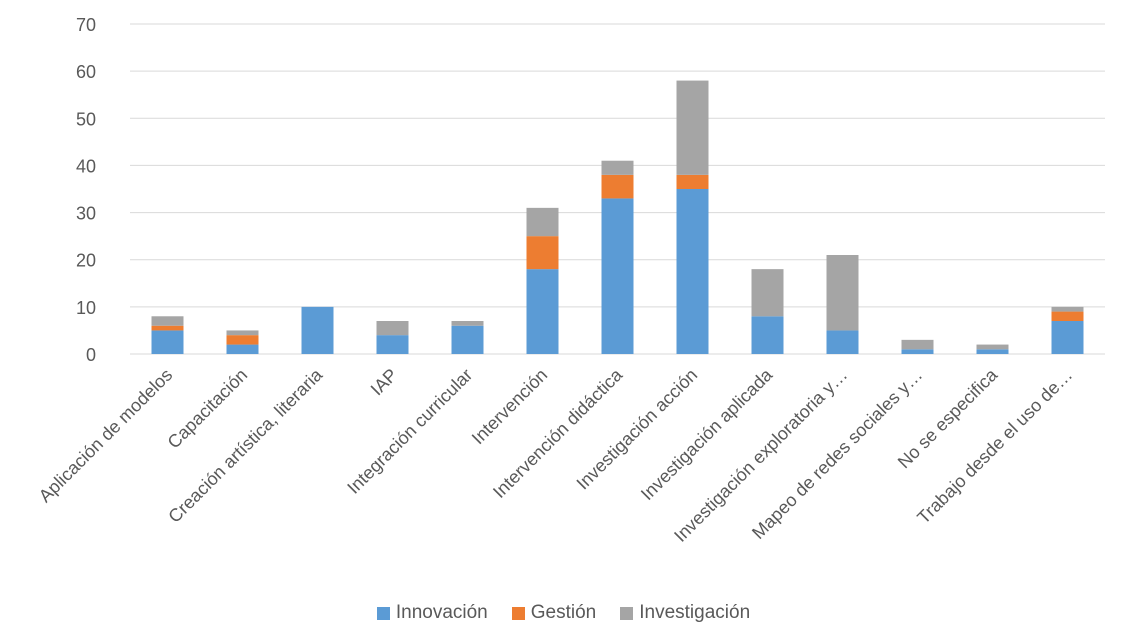 The height and width of the screenshot is (630, 1127). Describe the element at coordinates (245, 445) in the screenshot. I see `x-tick-label: Creación artística, literaria` at that location.